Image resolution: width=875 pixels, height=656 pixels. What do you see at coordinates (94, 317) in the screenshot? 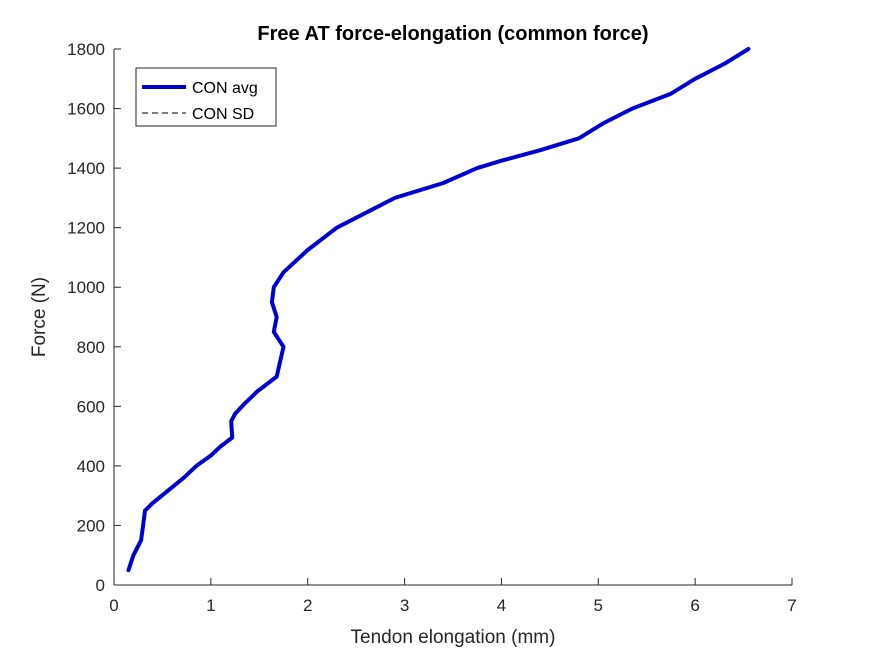
I see `y-axis-ticks: 0 200 400 600 800 1000 1200 1400 1600 1800` at bounding box center [94, 317].